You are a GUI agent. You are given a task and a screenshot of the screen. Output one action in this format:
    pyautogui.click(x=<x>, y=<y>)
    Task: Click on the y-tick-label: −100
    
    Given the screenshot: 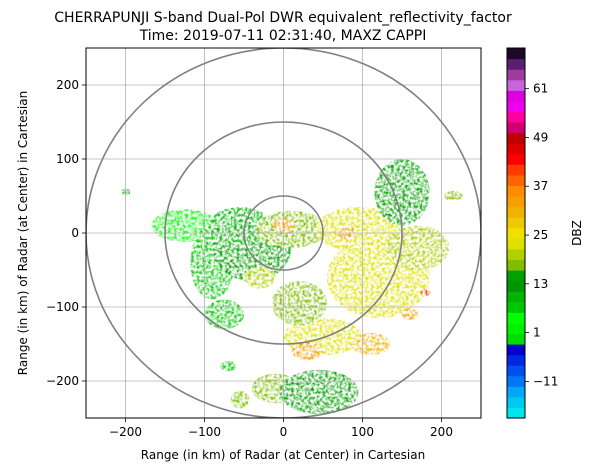 What is the action you would take?
    pyautogui.click(x=62, y=307)
    